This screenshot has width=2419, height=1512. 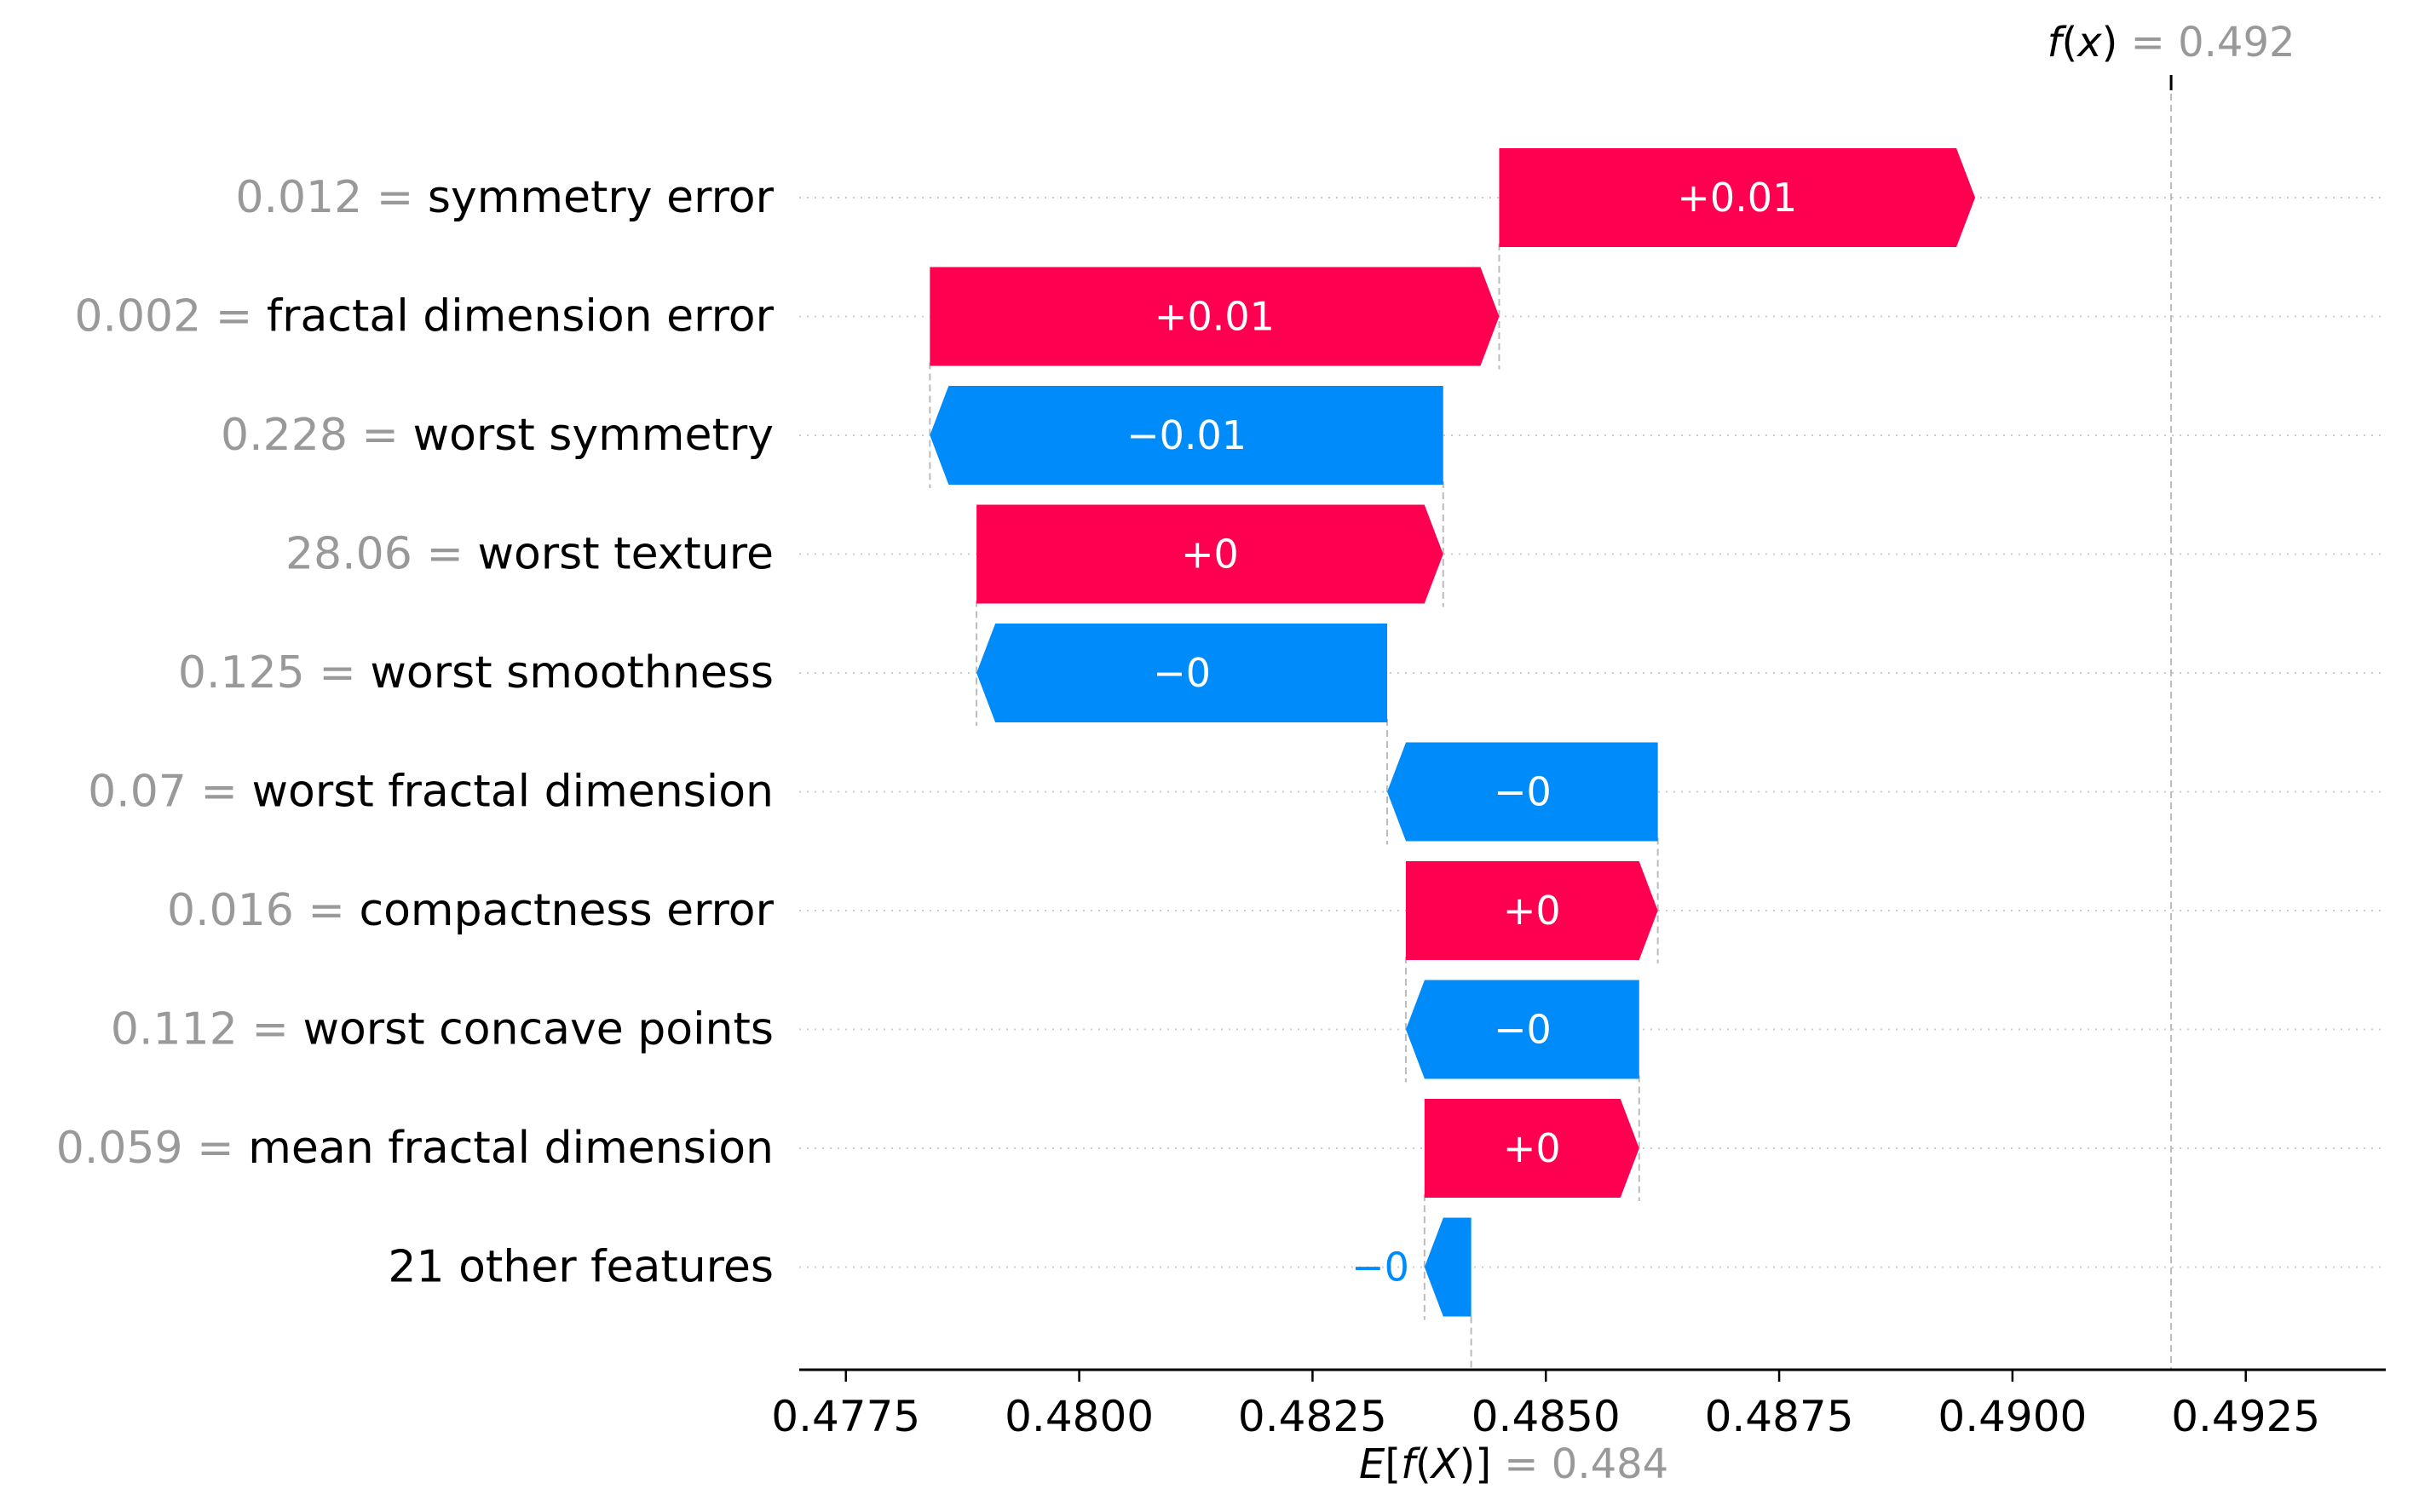 I want to click on bar-value-label: −0.01, so click(x=1186, y=435).